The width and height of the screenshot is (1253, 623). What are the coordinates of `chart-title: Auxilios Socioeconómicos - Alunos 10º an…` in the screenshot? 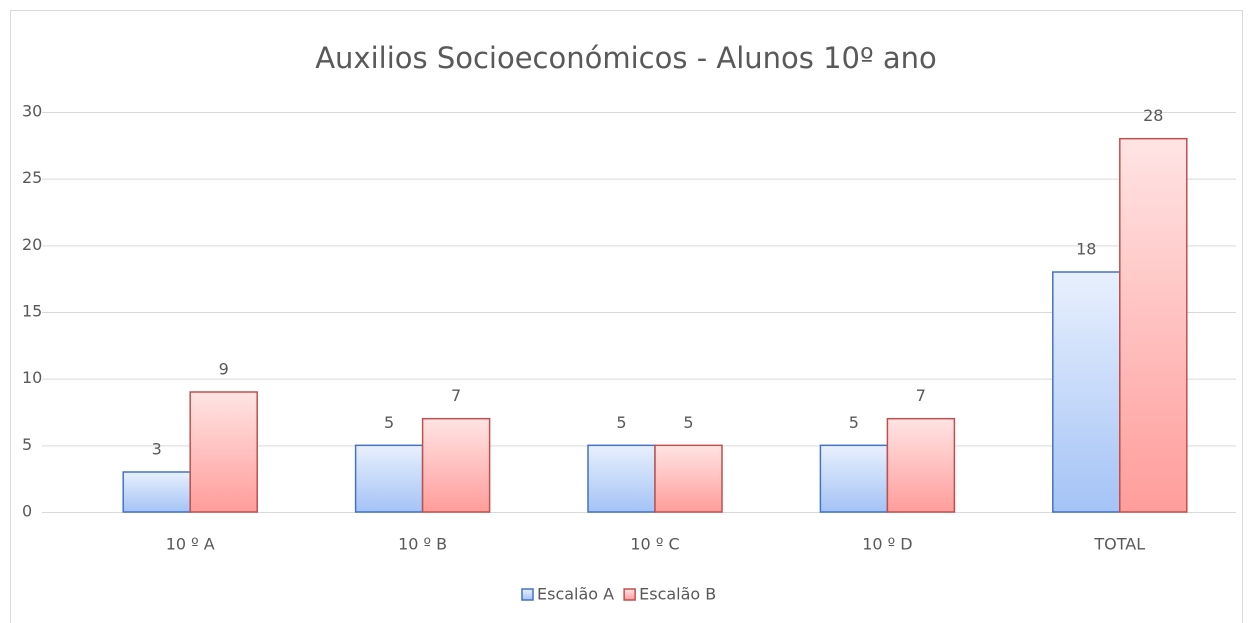 It's located at (626, 58).